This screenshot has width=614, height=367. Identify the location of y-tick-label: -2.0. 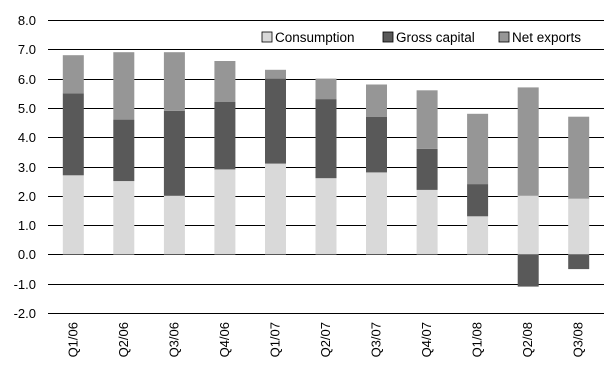
(25, 313).